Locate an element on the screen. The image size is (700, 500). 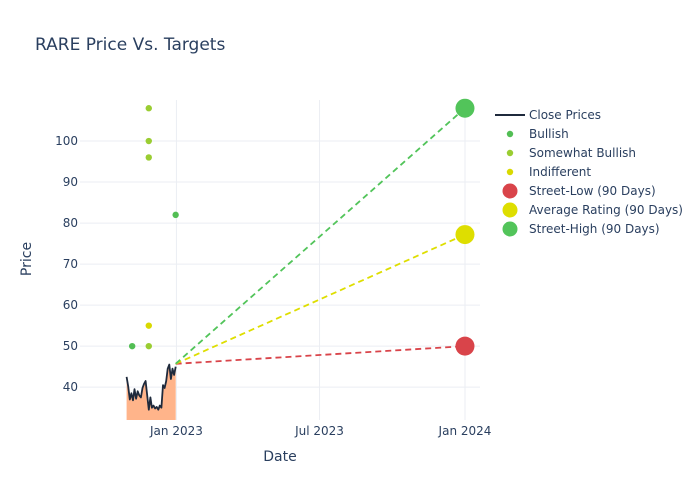
close-price-area is located at coordinates (151, 392).